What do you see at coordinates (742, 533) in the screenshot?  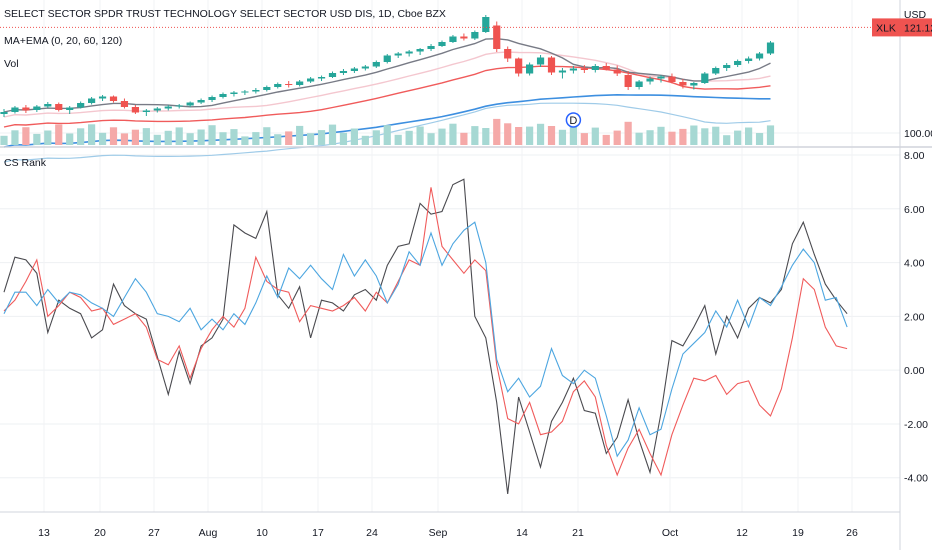 I see `time-tick-label: 12` at bounding box center [742, 533].